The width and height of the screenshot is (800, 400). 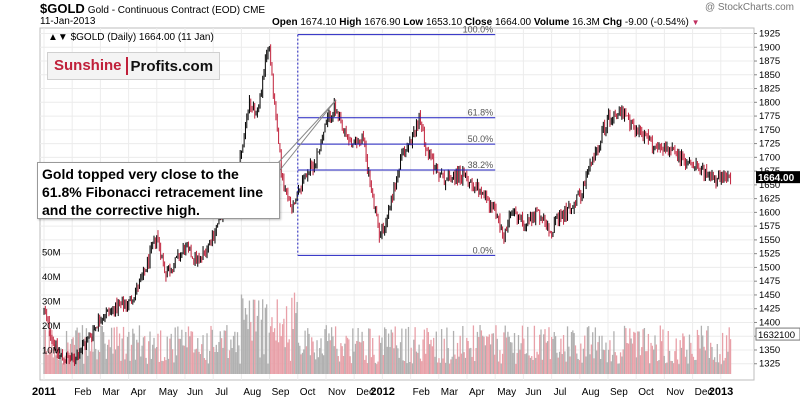 What do you see at coordinates (769, 61) in the screenshot?
I see `price-tick-label: 1875` at bounding box center [769, 61].